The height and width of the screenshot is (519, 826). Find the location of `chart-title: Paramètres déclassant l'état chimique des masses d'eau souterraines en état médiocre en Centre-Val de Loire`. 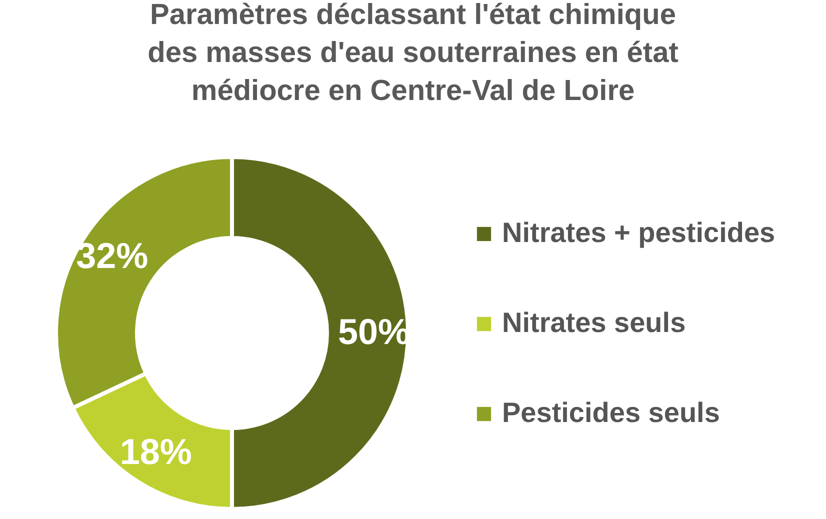

chart-title: Paramètres déclassant l'état chimique des masses d'eau souterraines en état médiocre en Centre-Val de Loire is located at coordinates (413, 53).